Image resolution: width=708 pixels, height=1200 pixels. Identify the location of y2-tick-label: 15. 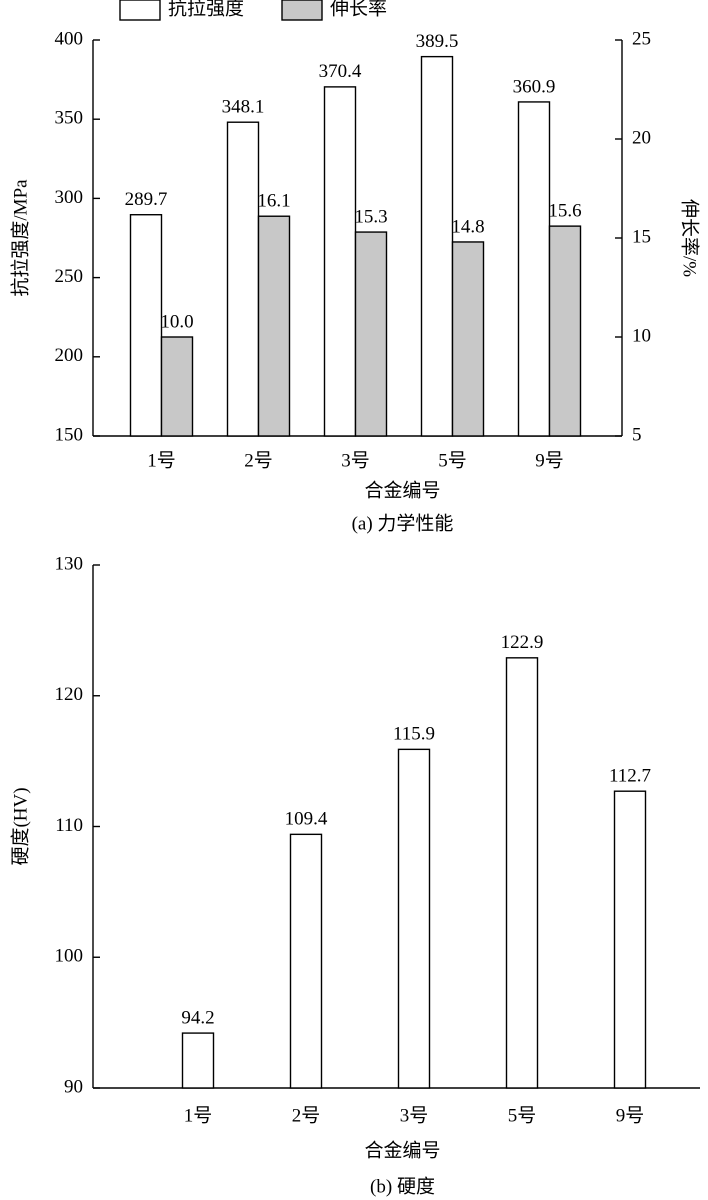
(641, 236).